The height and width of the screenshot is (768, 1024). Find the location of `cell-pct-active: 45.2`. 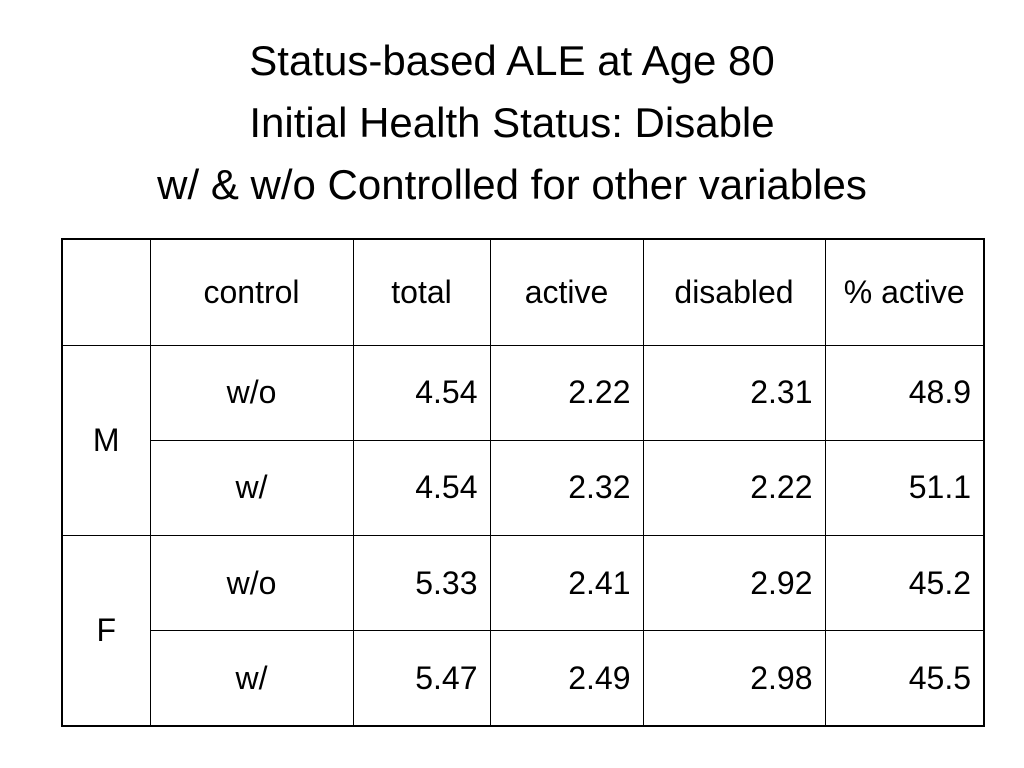

cell-pct-active: 45.2 is located at coordinates (904, 583).